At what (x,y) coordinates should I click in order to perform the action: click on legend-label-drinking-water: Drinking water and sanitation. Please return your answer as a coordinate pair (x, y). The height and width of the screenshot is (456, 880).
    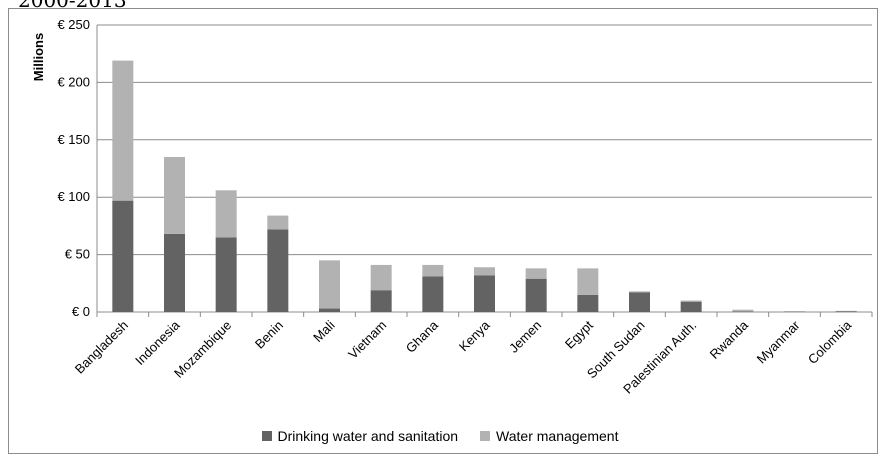
    Looking at the image, I should click on (368, 436).